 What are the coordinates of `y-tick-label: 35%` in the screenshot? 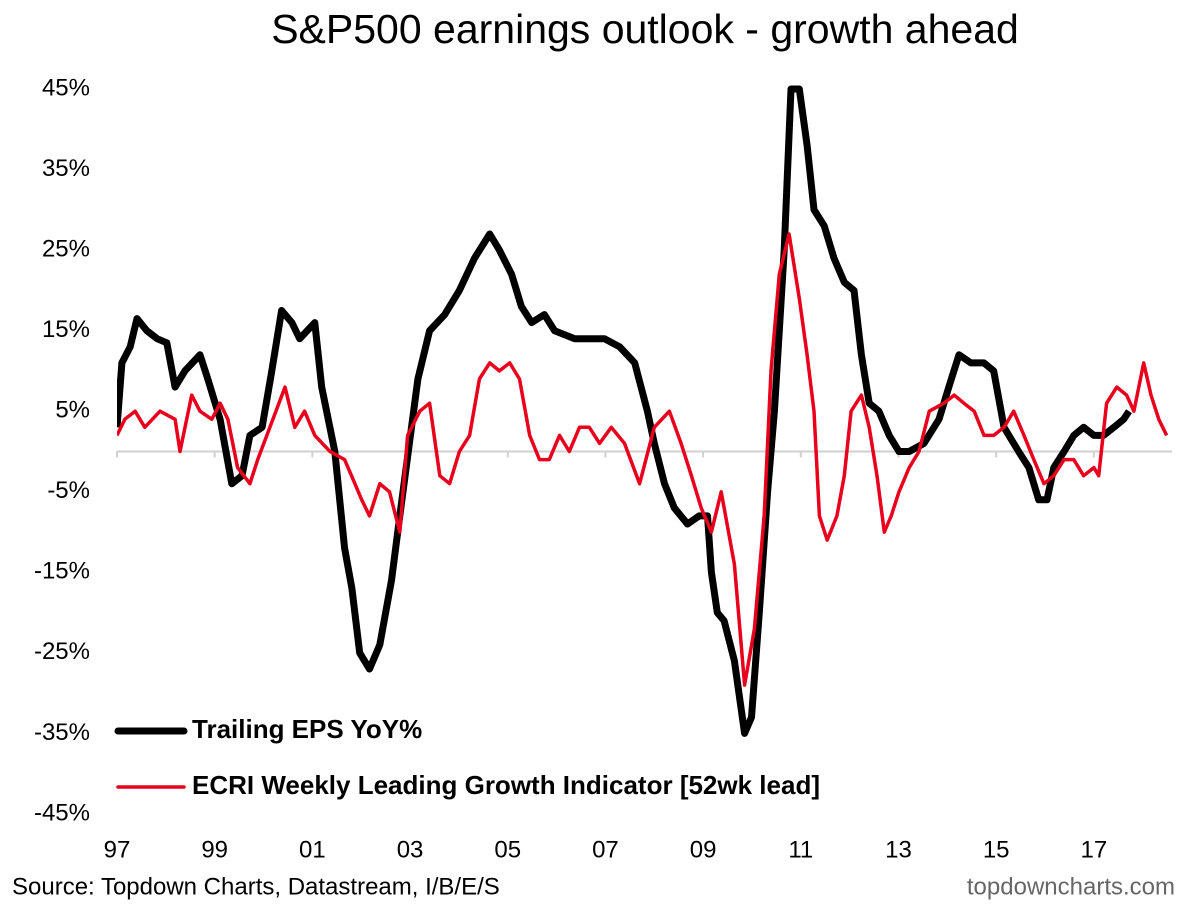 It's located at (66, 168).